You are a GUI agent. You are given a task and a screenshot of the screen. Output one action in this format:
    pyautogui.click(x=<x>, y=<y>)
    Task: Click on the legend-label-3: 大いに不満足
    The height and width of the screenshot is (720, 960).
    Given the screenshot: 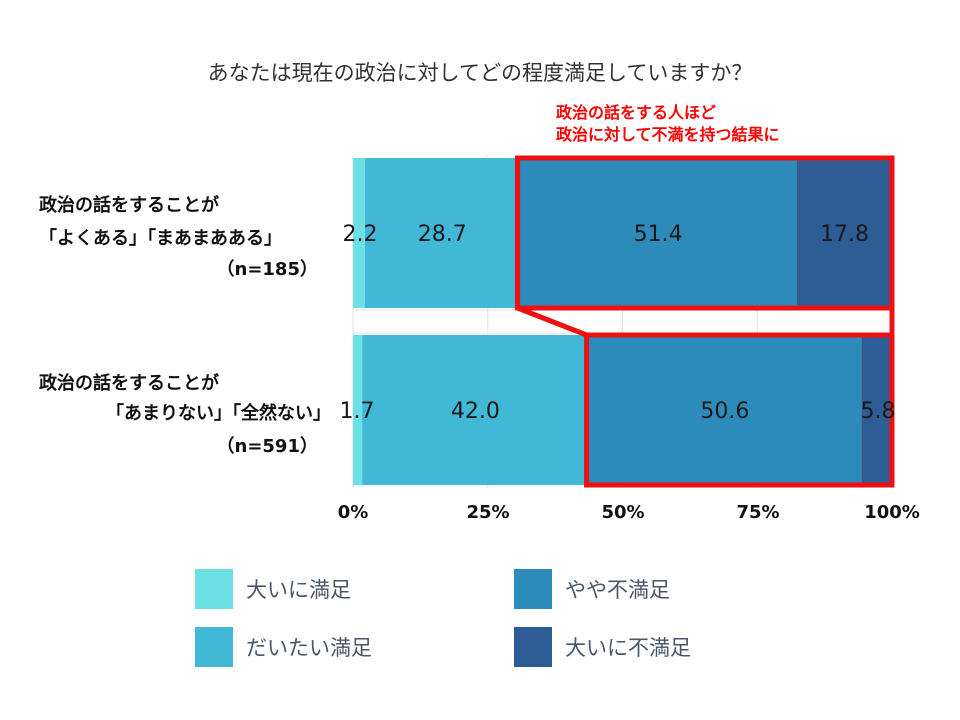 What is the action you would take?
    pyautogui.click(x=628, y=648)
    